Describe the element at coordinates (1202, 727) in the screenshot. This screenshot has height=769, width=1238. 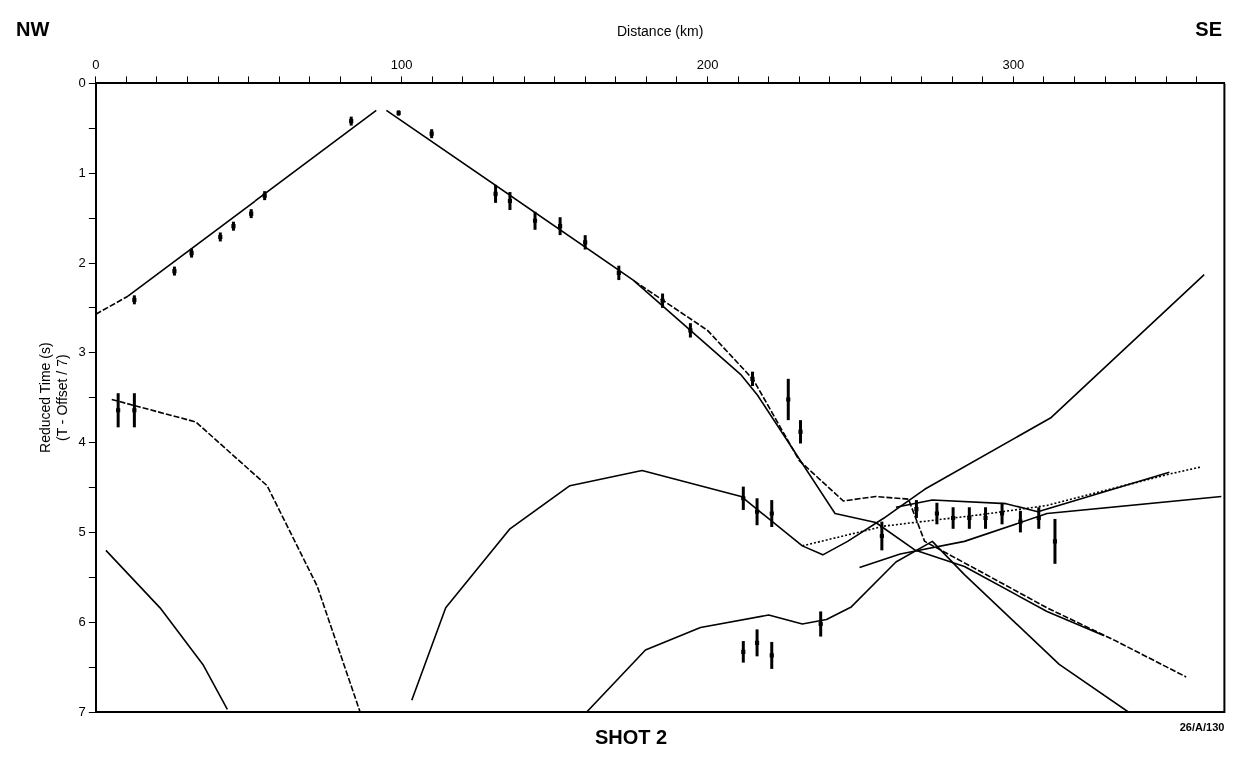
I see `text: 26/A/130` at that location.